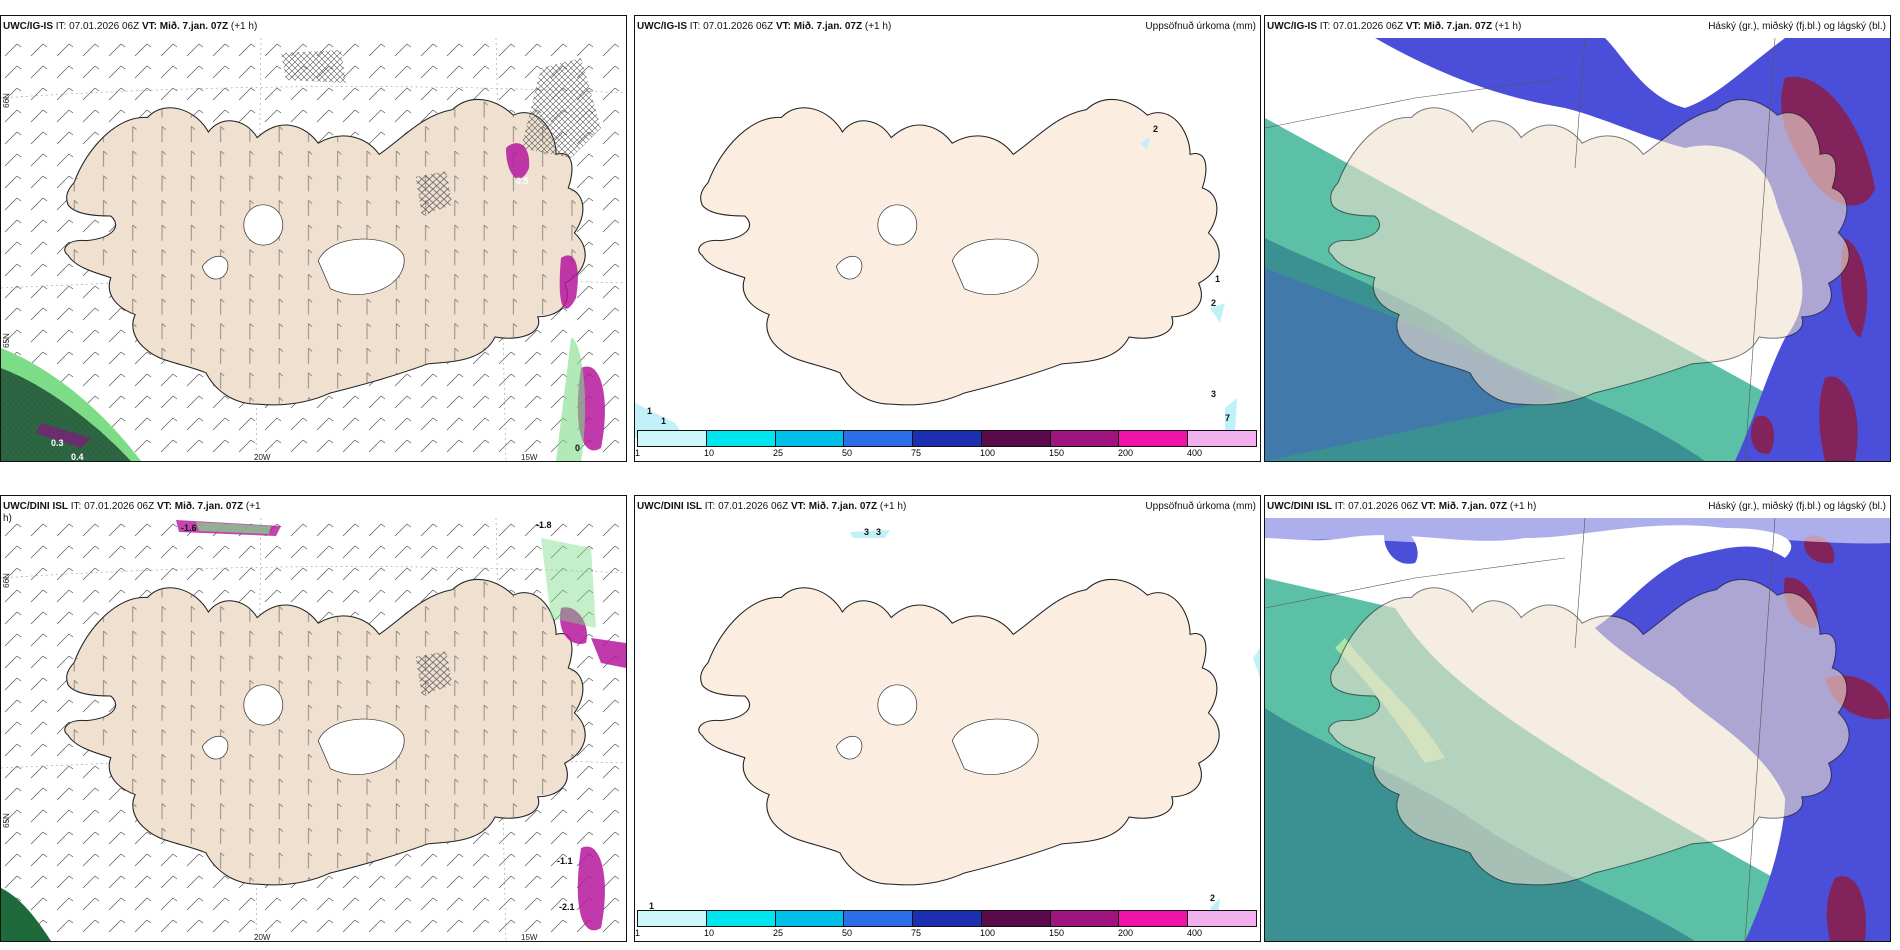 This screenshot has width=1900, height=950. Describe the element at coordinates (77, 457) in the screenshot. I see `contour-value: 0.4` at that location.